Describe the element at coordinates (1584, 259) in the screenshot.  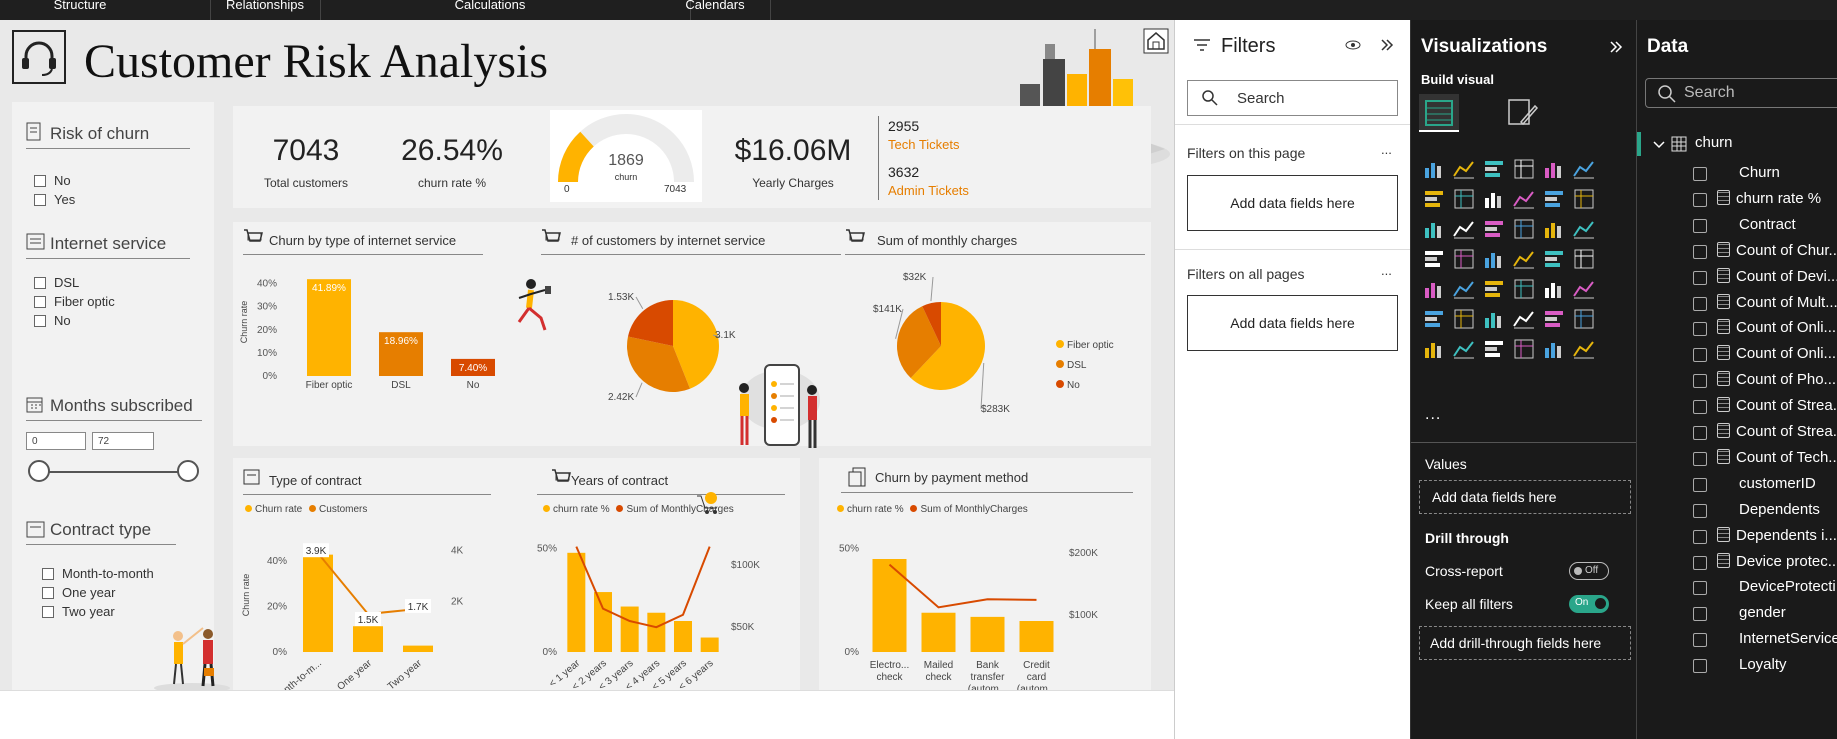
I see `slicer-icon` at that location.